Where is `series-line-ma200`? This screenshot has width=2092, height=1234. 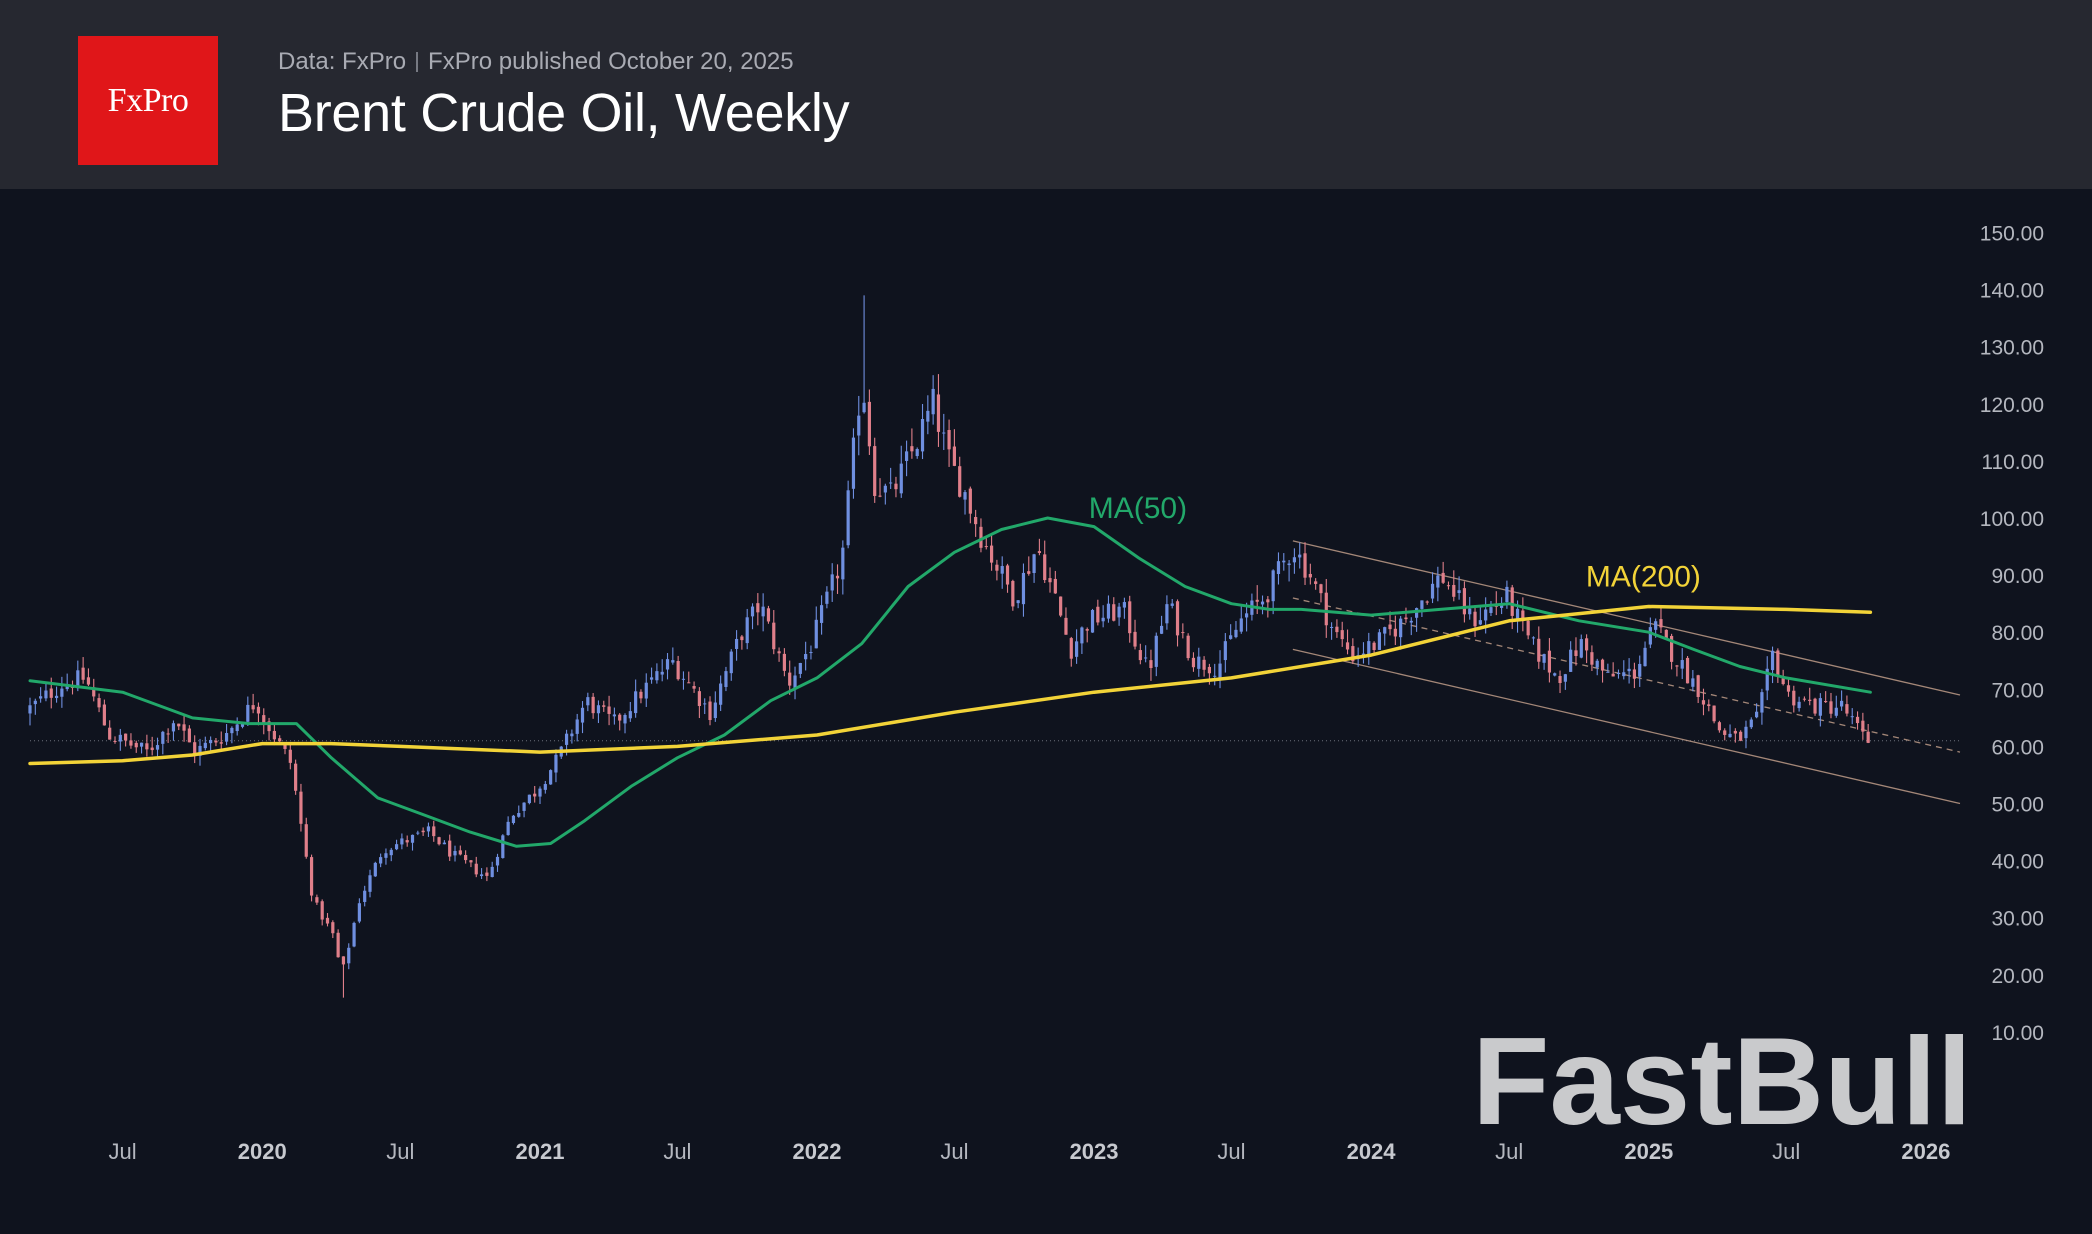 series-line-ma200 is located at coordinates (950, 685).